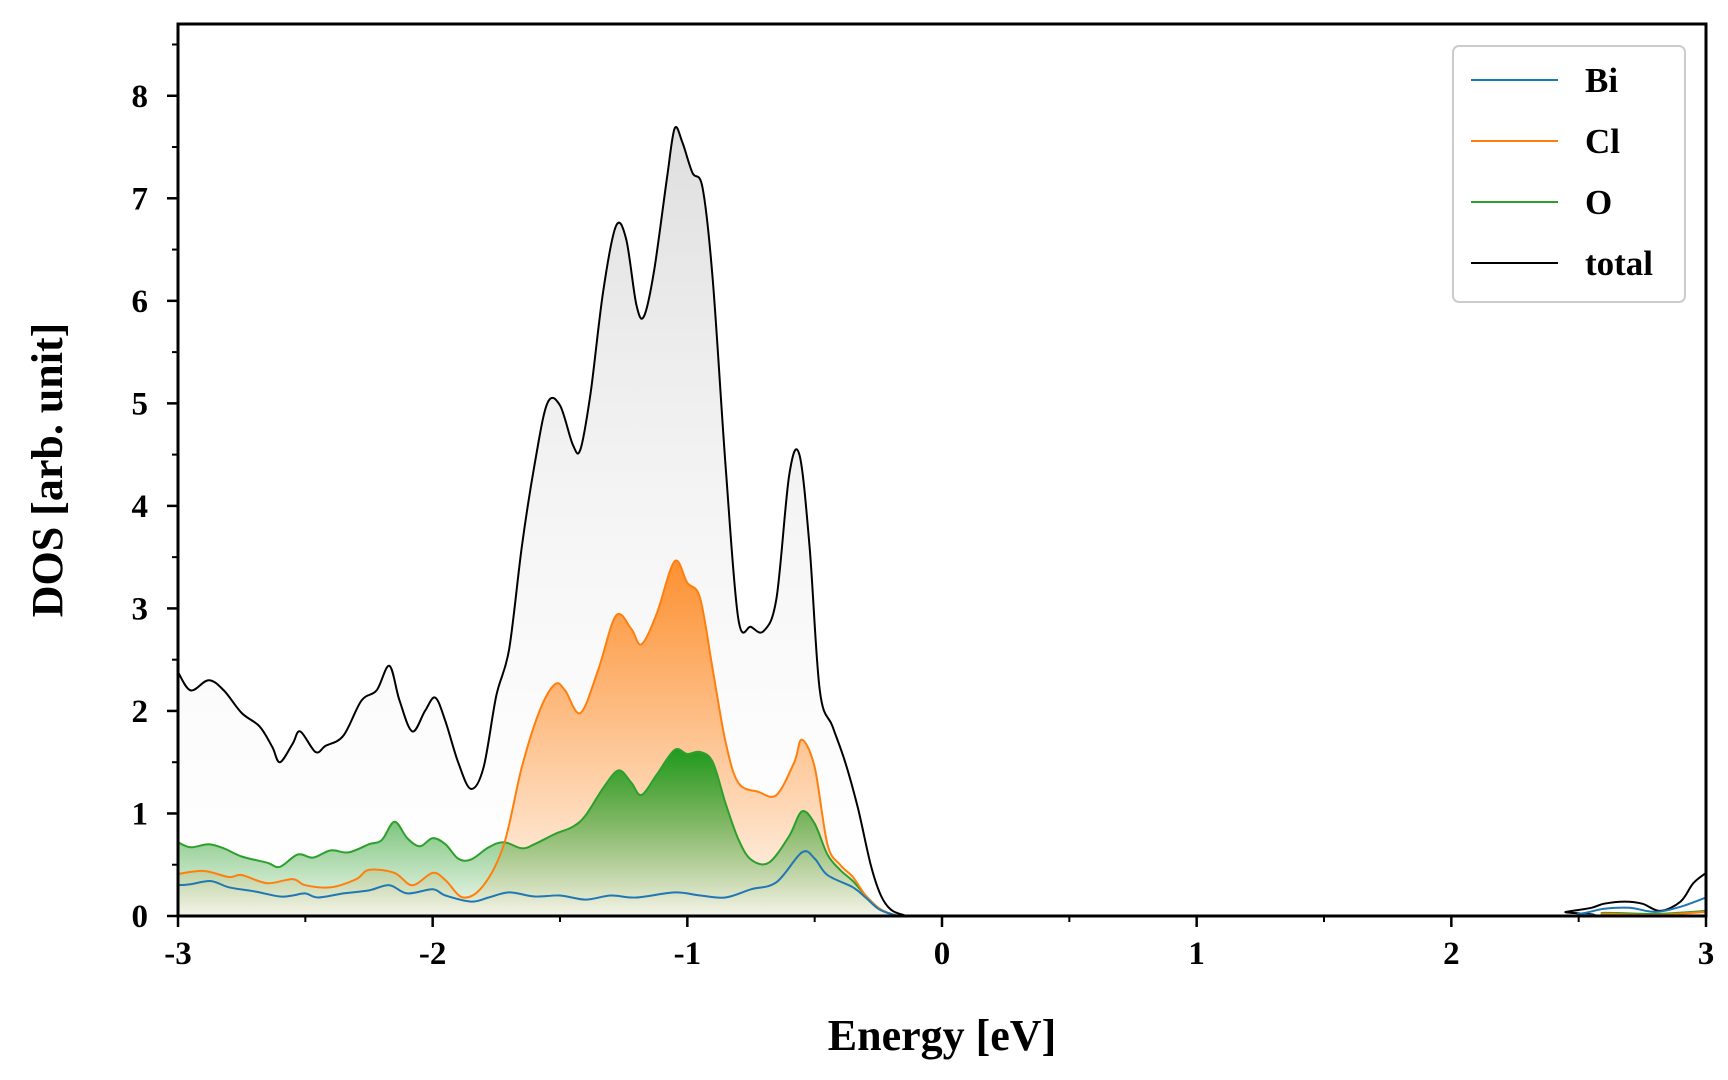 The image size is (1728, 1080). What do you see at coordinates (140, 609) in the screenshot?
I see `y-tick-label: 3` at bounding box center [140, 609].